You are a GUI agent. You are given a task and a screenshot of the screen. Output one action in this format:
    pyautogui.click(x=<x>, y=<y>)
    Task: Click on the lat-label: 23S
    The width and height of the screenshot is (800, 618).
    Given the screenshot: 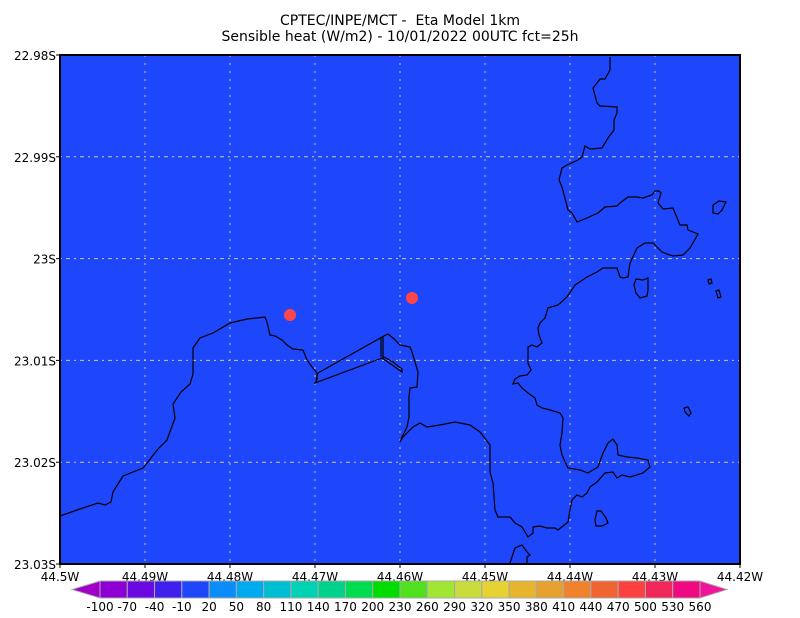 What is the action you would take?
    pyautogui.click(x=44, y=260)
    